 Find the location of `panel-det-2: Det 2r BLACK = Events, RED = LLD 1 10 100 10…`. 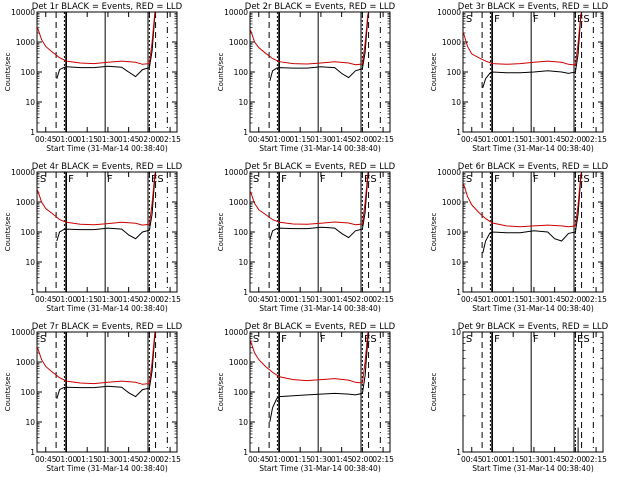

panel-det-2: Det 2r BLACK = Events, RED = LLD 1 10 100 10… is located at coordinates (306, 77).